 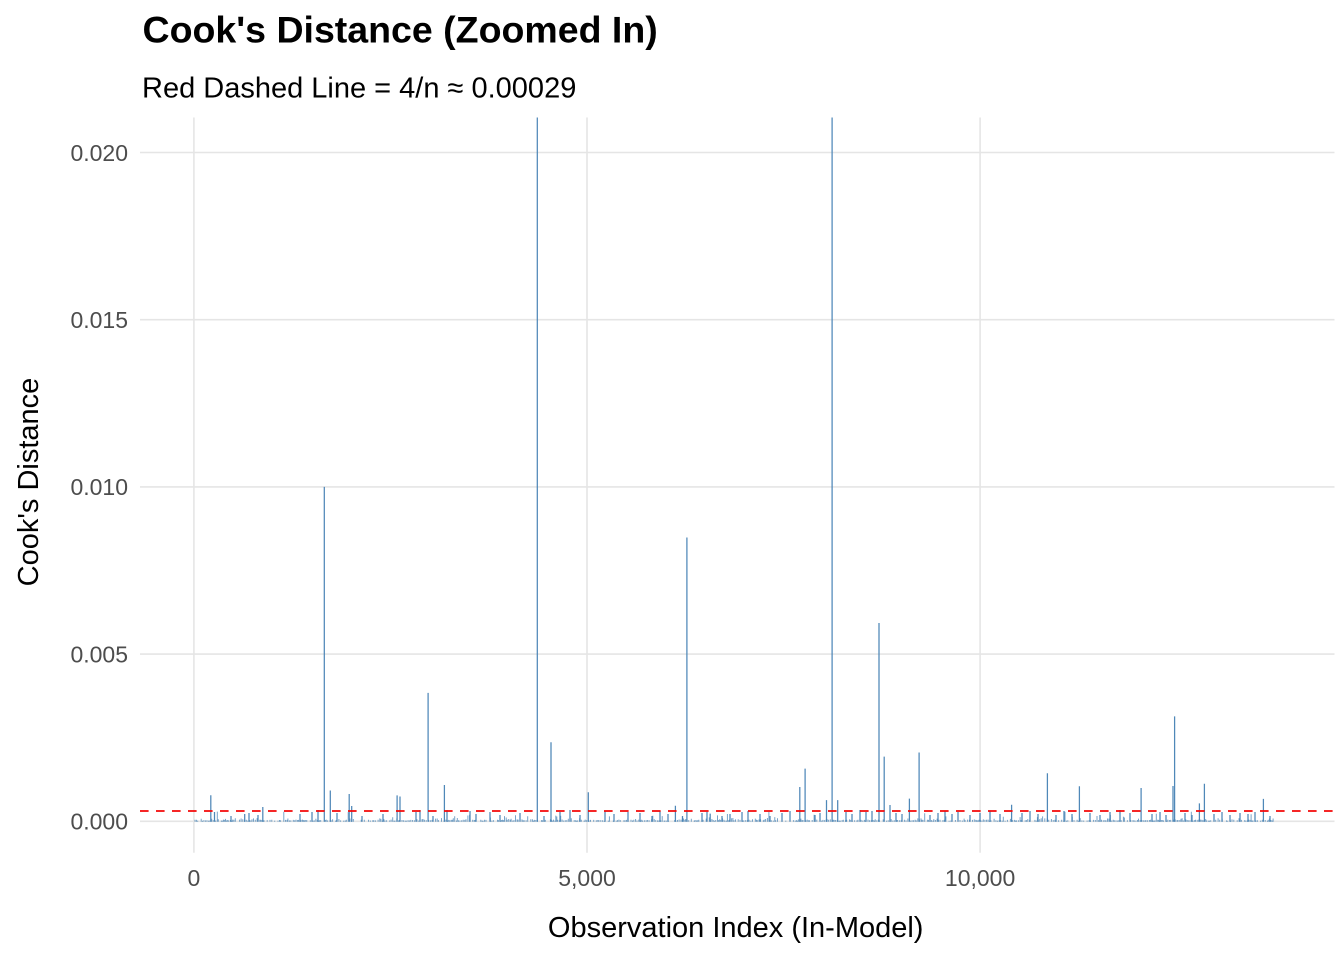 What do you see at coordinates (99, 654) in the screenshot?
I see `svg-text: 0.005` at bounding box center [99, 654].